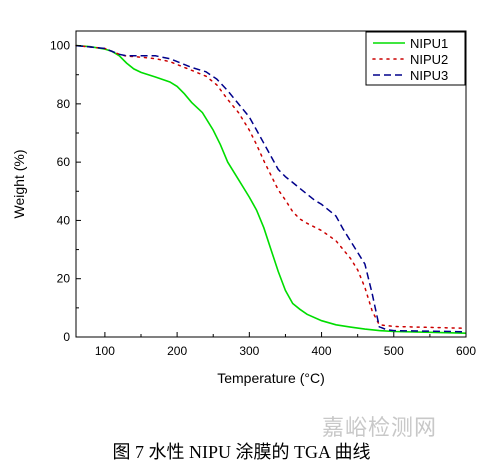 Image resolution: width=483 pixels, height=471 pixels. What do you see at coordinates (60, 46) in the screenshot?
I see `y-tick-label: 100` at bounding box center [60, 46].